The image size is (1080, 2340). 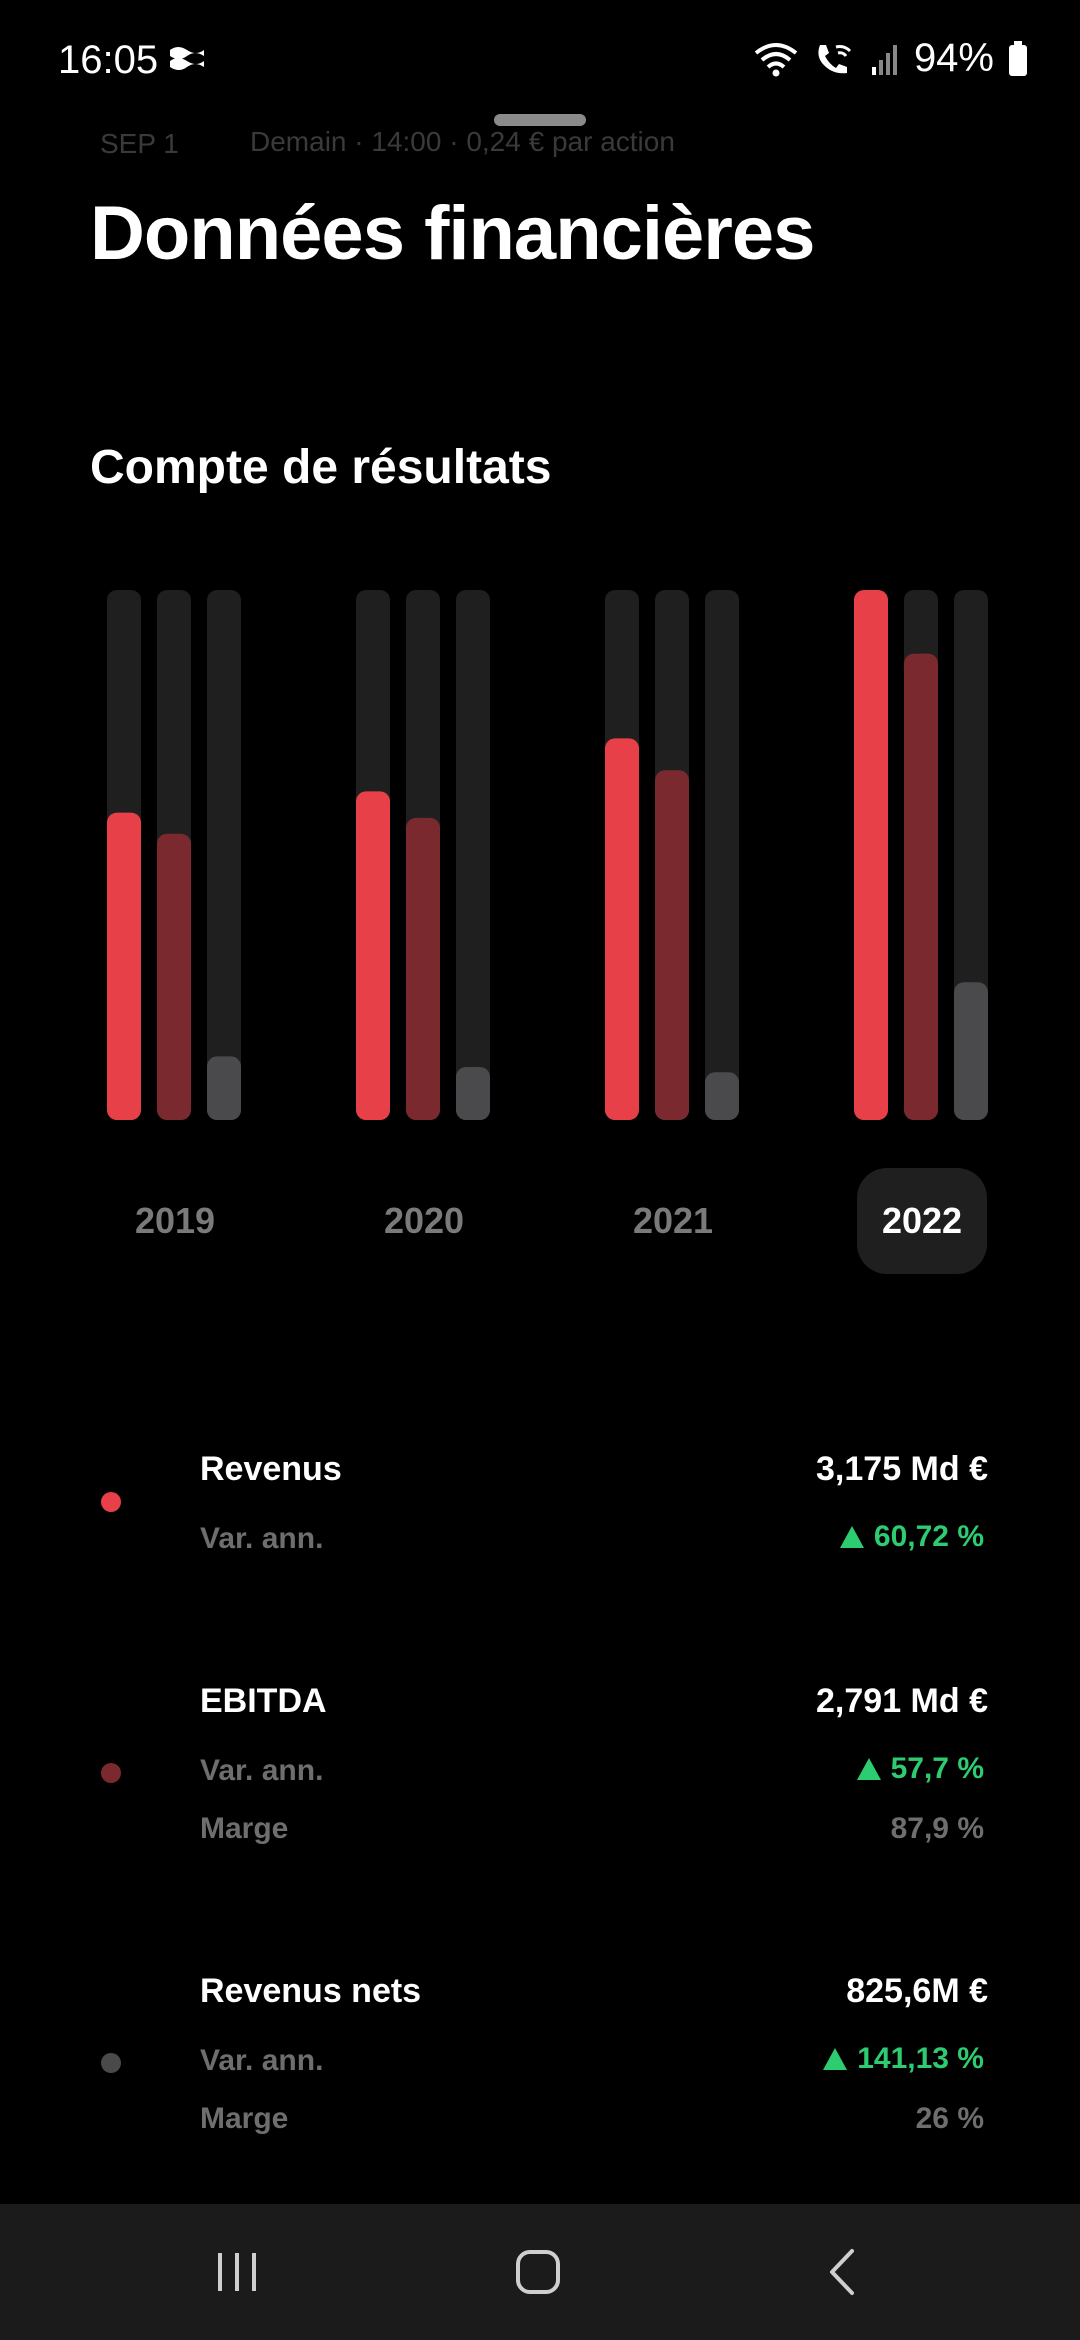 What do you see at coordinates (321, 467) in the screenshot?
I see `section-title: Compte de résultats` at bounding box center [321, 467].